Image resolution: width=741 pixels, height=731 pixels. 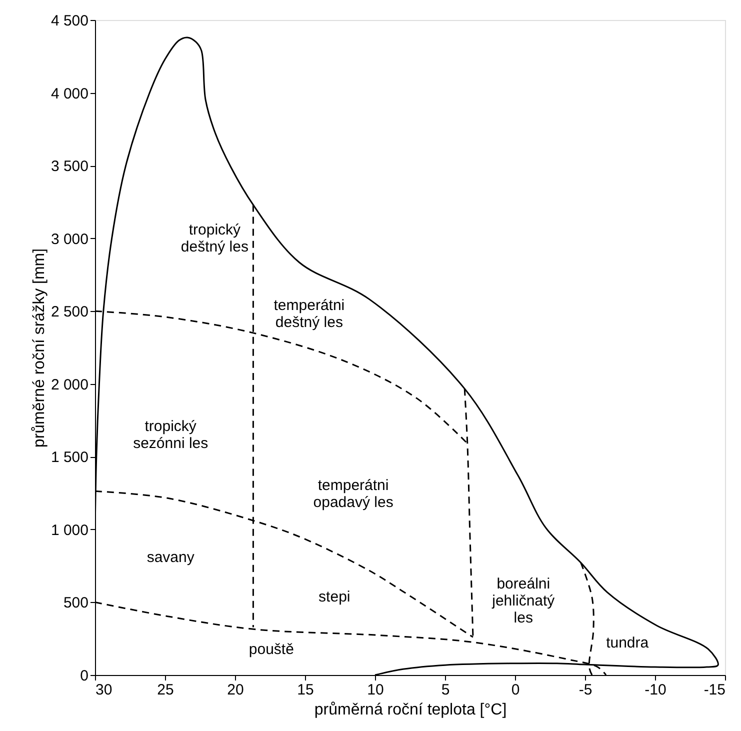 What do you see at coordinates (309, 313) in the screenshot?
I see `annotation: temperátni deštný les` at bounding box center [309, 313].